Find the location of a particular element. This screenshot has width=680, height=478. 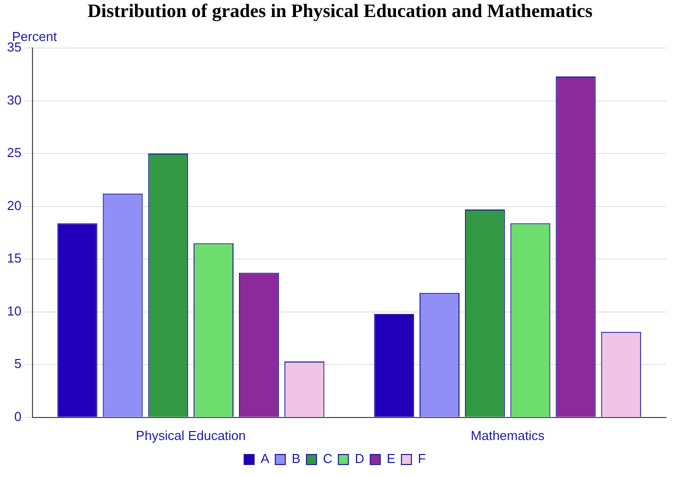

y-tick-label: 25 is located at coordinates (14, 152).